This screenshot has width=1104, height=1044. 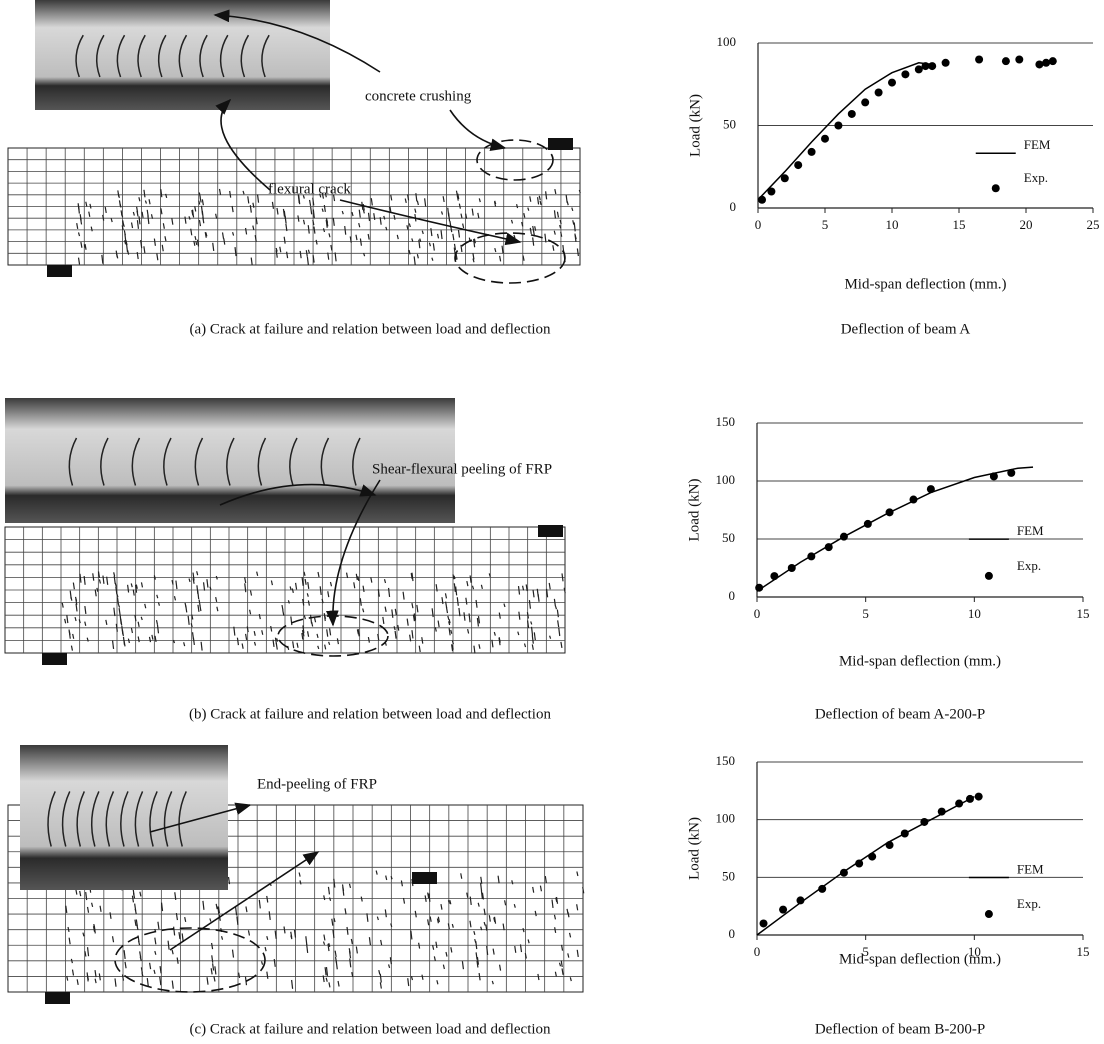 What do you see at coordinates (732, 595) in the screenshot?
I see `y-tick-label: 0` at bounding box center [732, 595].